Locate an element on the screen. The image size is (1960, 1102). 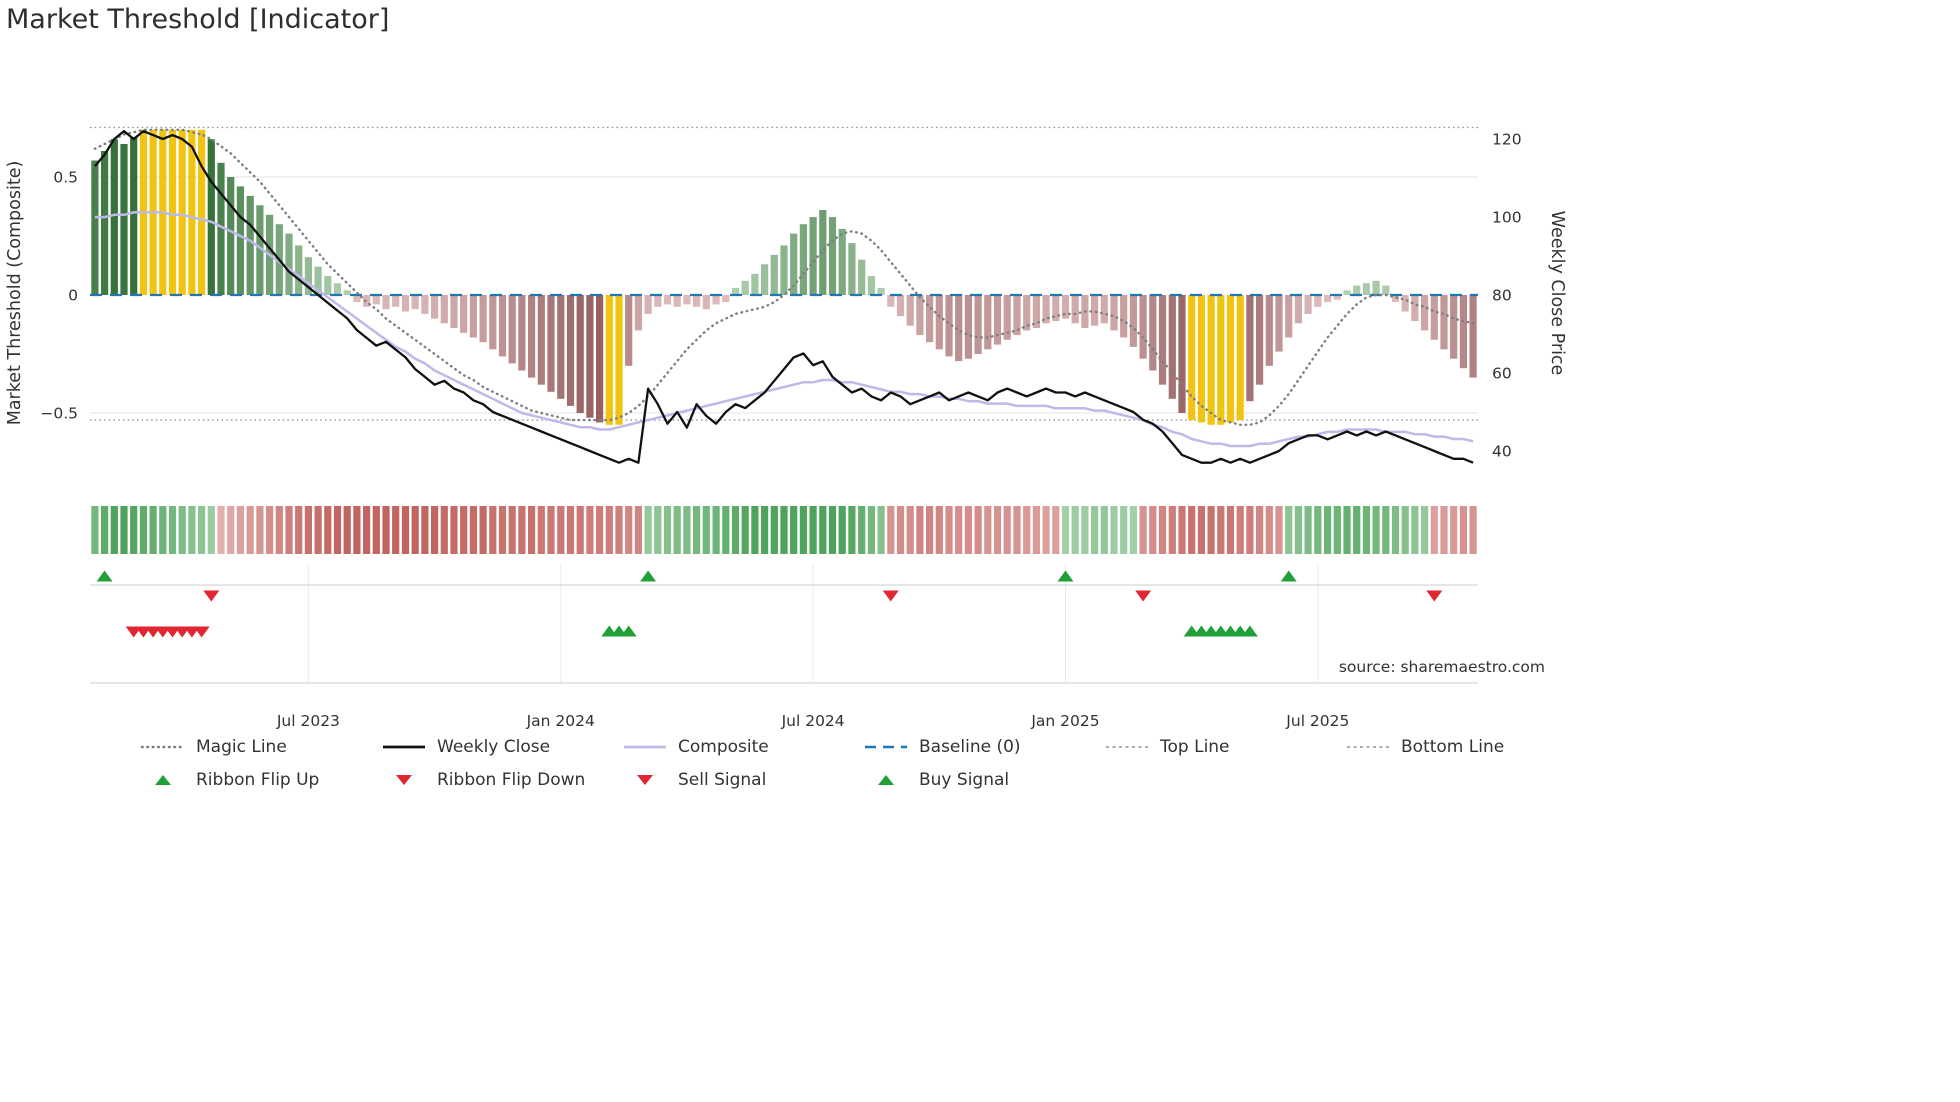
ribbon-flip-up-icon is located at coordinates (1065, 576).